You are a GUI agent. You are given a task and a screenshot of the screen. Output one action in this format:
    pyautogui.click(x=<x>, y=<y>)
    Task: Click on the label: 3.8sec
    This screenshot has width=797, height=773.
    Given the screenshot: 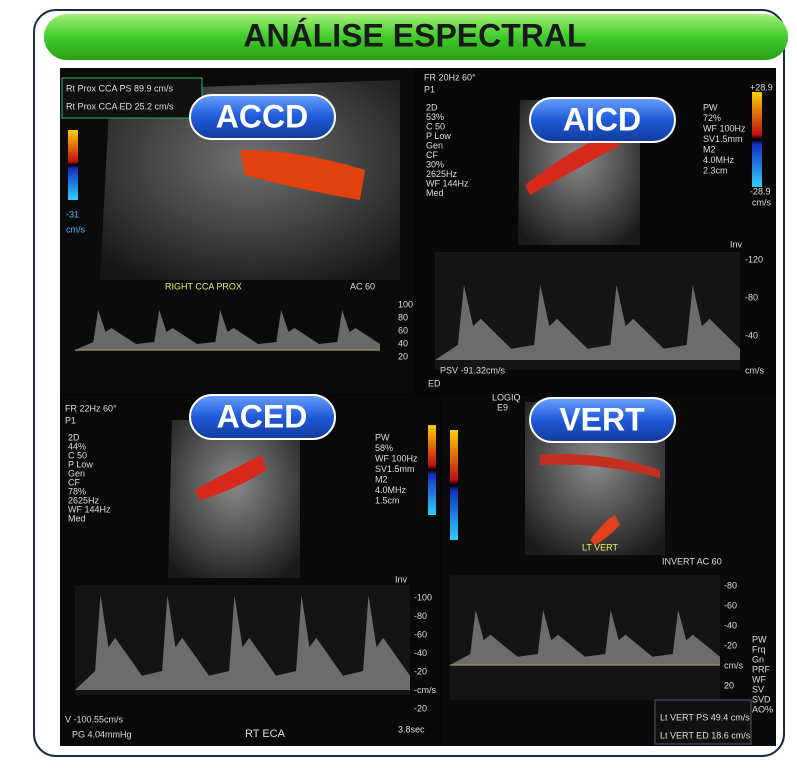 What is the action you would take?
    pyautogui.click(x=411, y=729)
    